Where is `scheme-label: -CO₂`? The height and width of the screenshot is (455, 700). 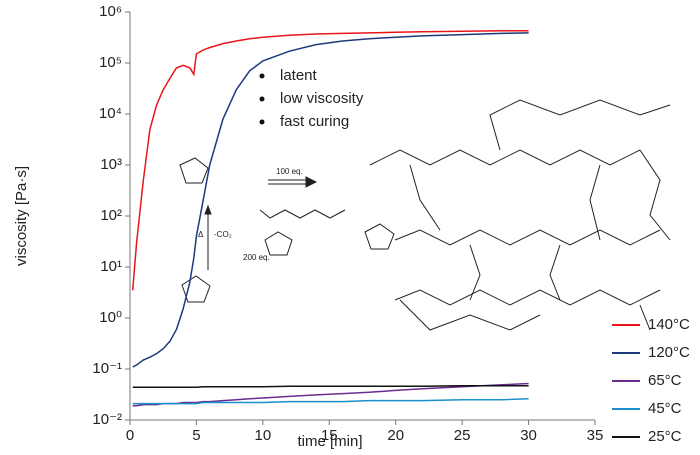
scheme-label: -CO₂ is located at coordinates (223, 234).